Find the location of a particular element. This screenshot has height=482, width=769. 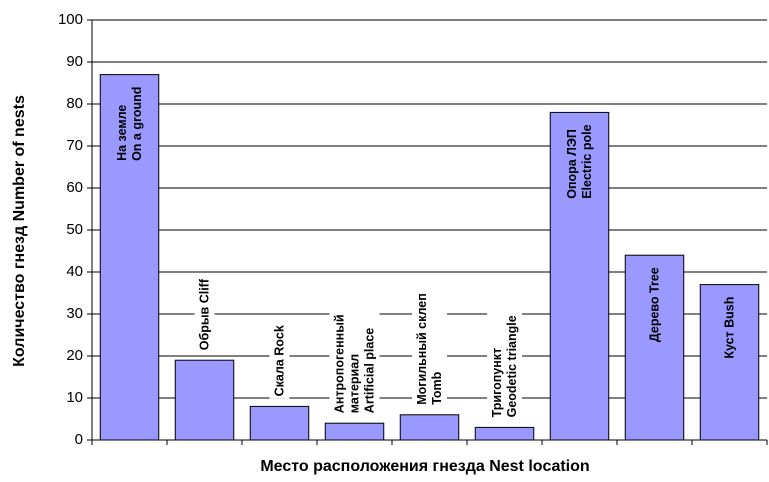

bar-label: Опора ЛЭПElectric pole is located at coordinates (579, 161).